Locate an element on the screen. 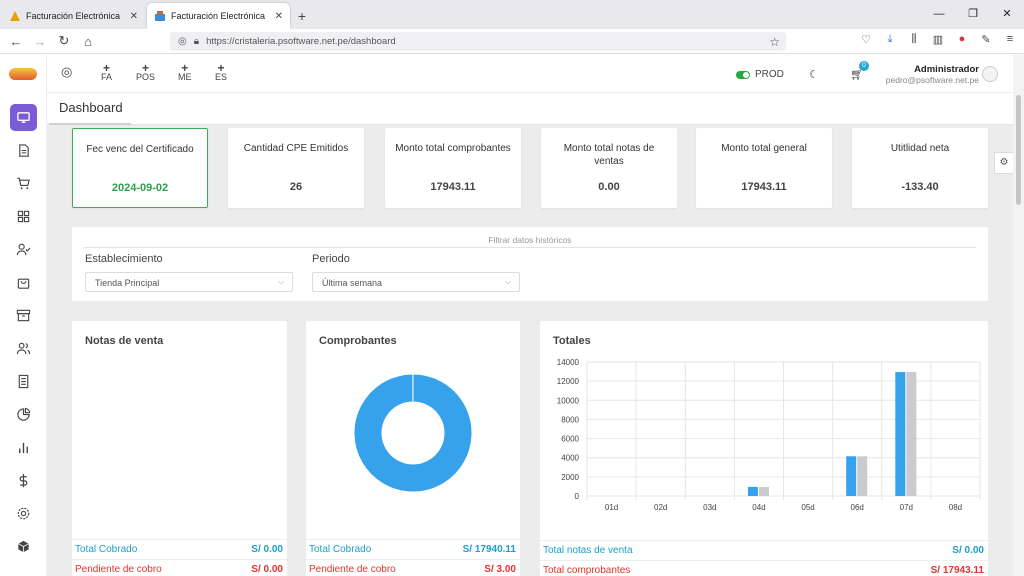  x-tick-label: 02d is located at coordinates (660, 507).